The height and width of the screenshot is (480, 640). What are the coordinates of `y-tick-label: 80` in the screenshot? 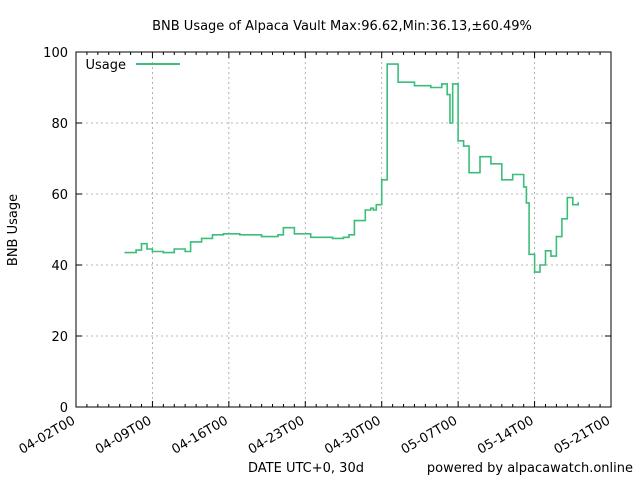 It's located at (59, 124).